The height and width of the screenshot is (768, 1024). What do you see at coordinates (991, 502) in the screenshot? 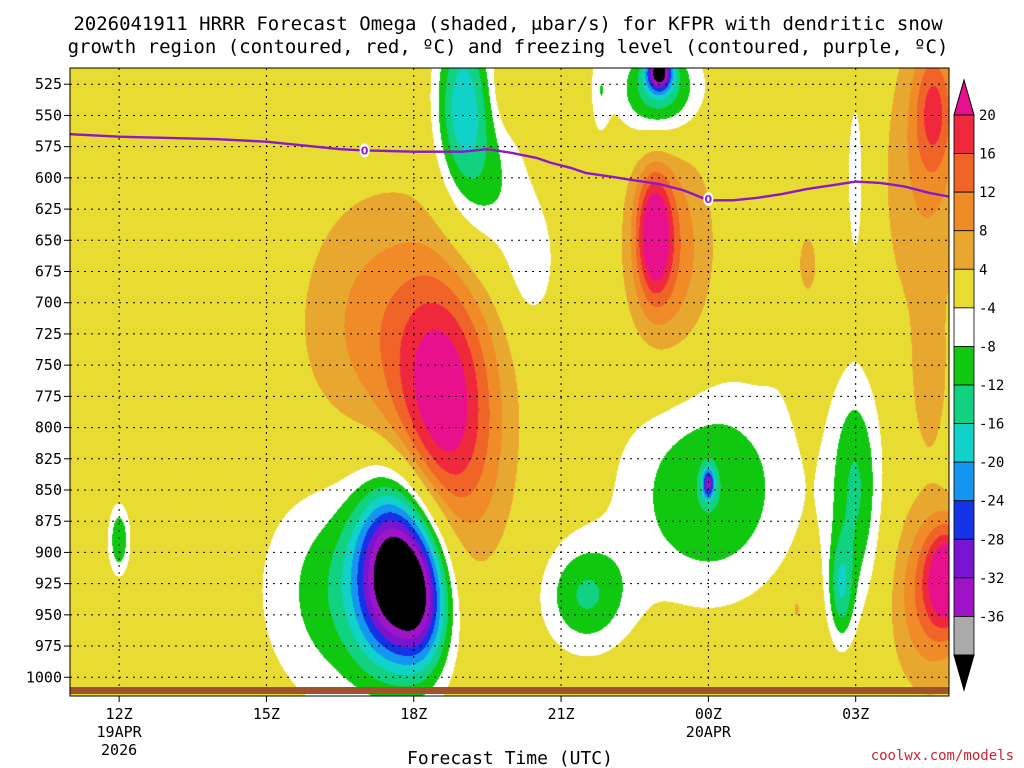
I see `colorbar-label: -24` at bounding box center [991, 502].